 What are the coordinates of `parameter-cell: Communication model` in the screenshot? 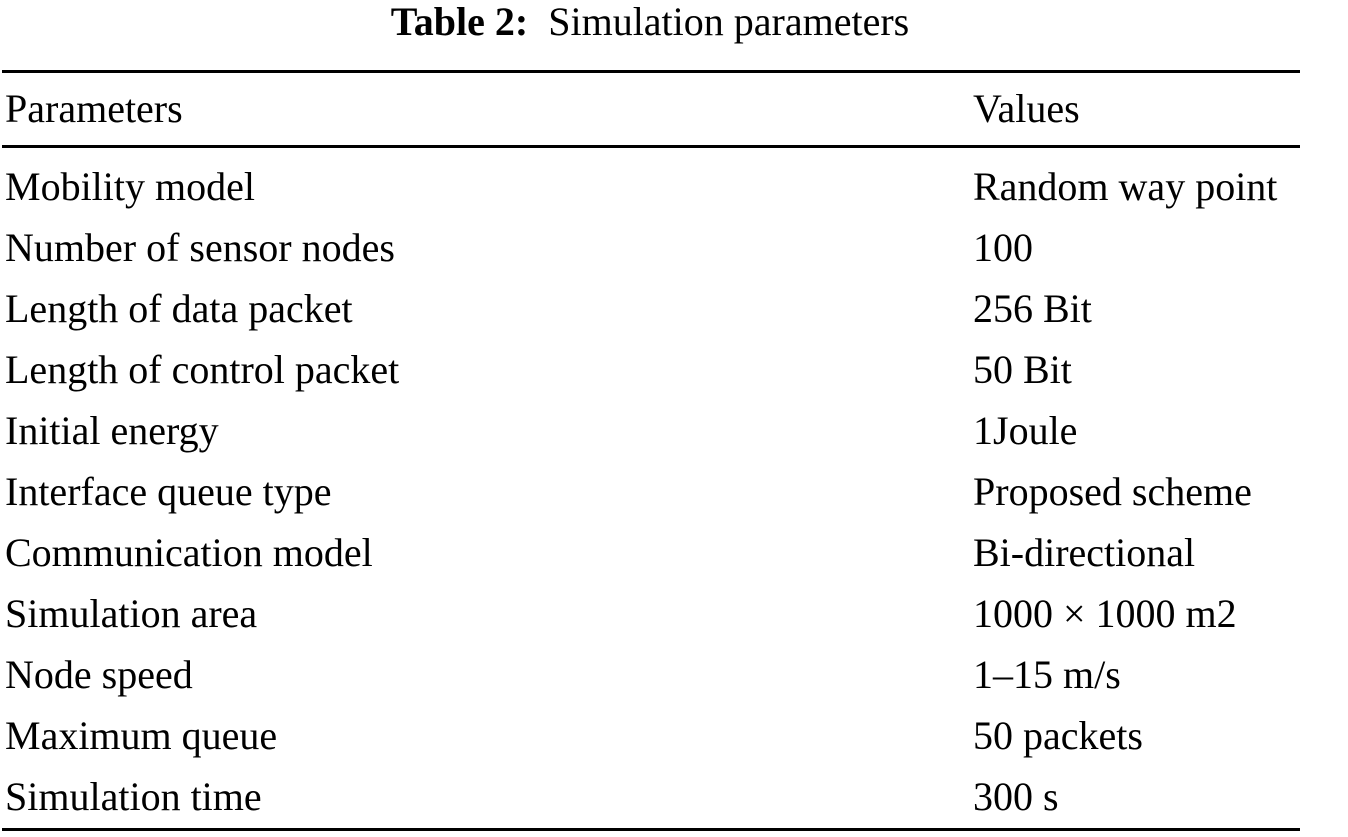 It's located at (189, 552).